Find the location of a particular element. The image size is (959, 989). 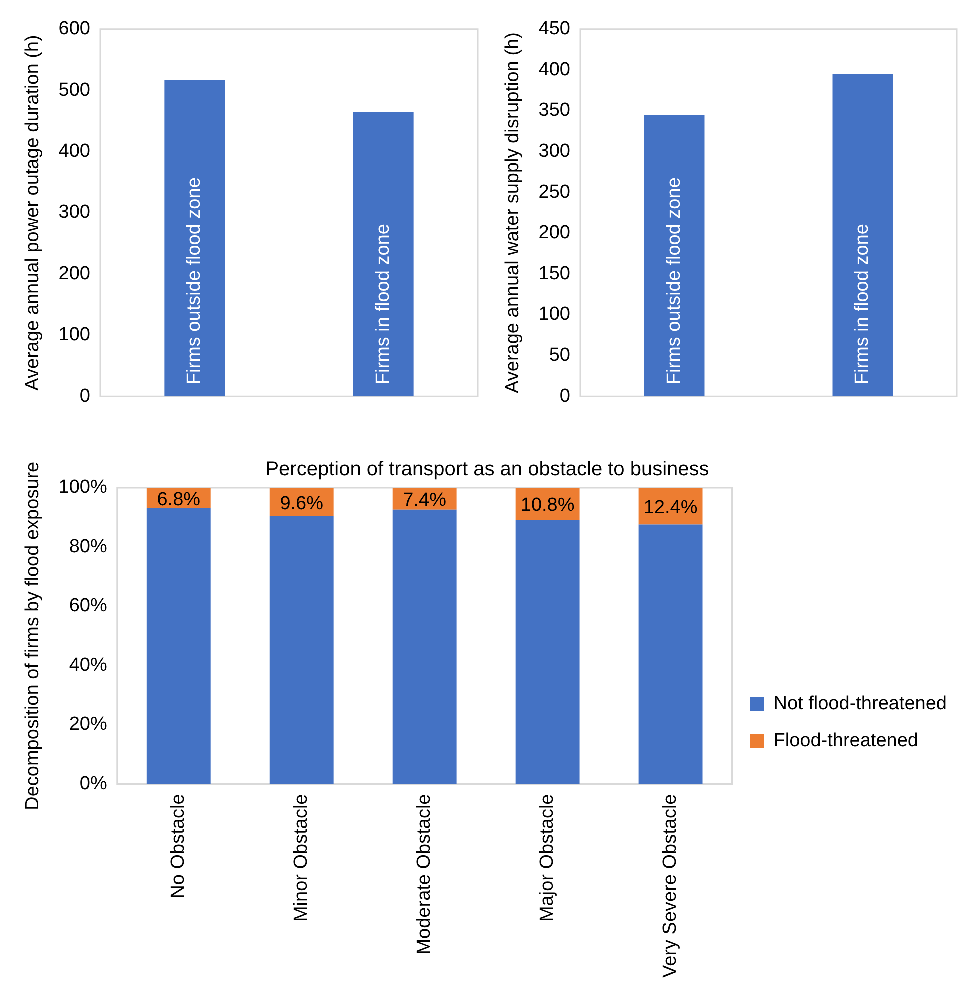

y-tick-label: 250 is located at coordinates (554, 192).